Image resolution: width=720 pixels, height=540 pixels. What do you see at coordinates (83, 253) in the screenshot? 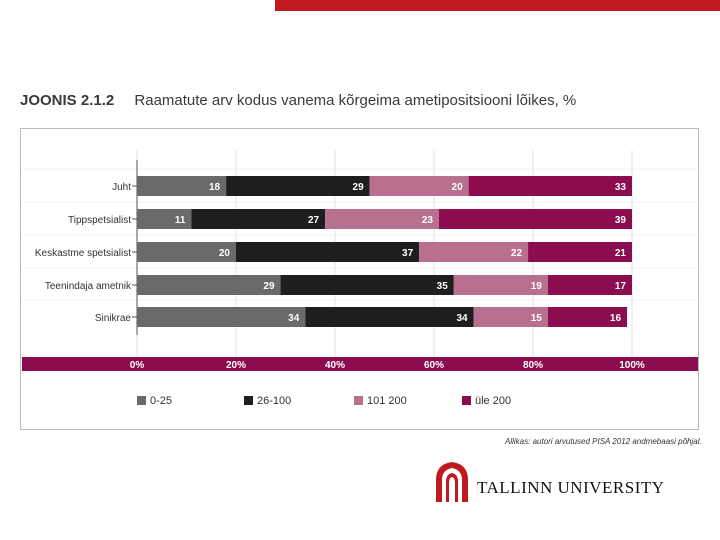
I see `y-tick-label: Keskastme spetsialist` at bounding box center [83, 253].